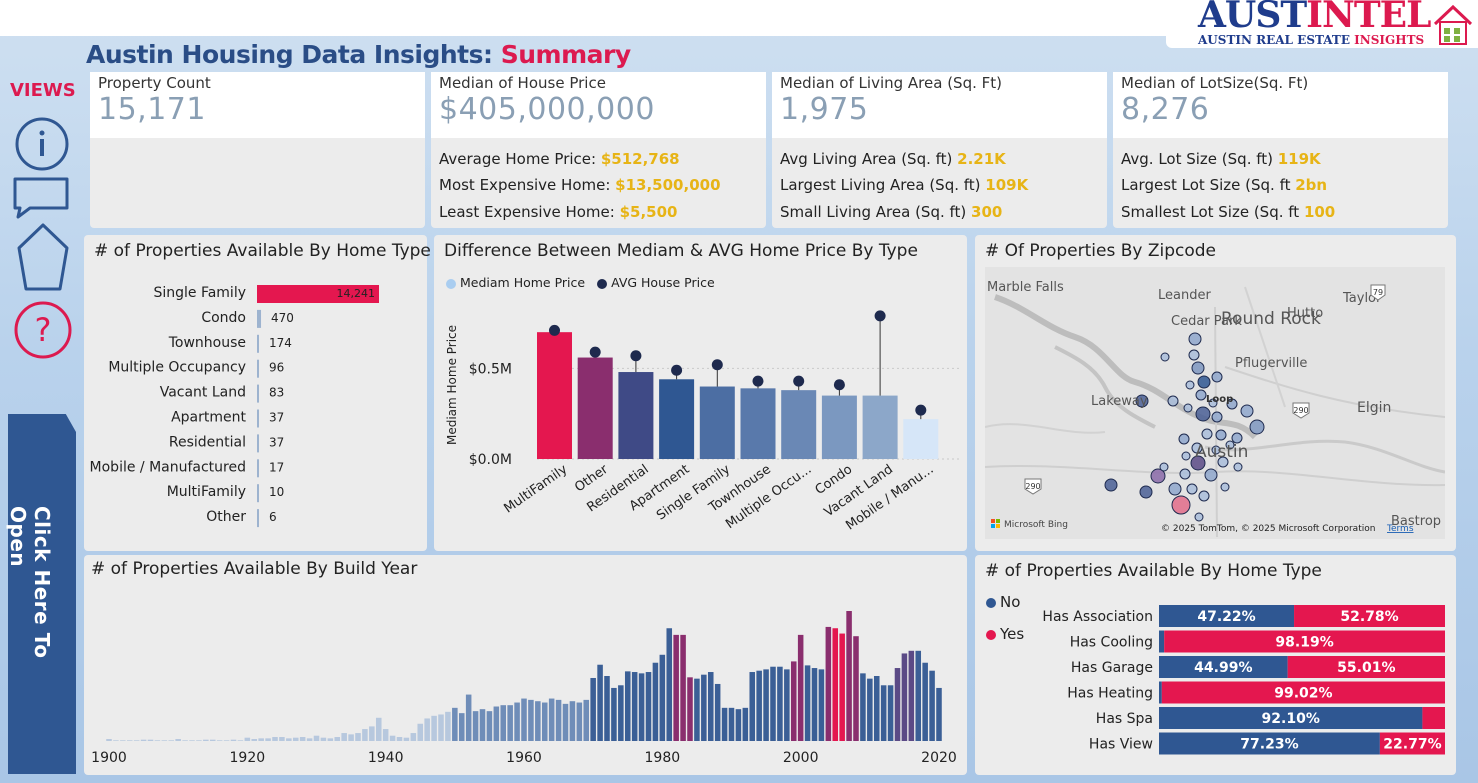 Image resolution: width=1478 pixels, height=783 pixels. What do you see at coordinates (43, 257) in the screenshot?
I see `pentagon-icon` at bounding box center [43, 257].